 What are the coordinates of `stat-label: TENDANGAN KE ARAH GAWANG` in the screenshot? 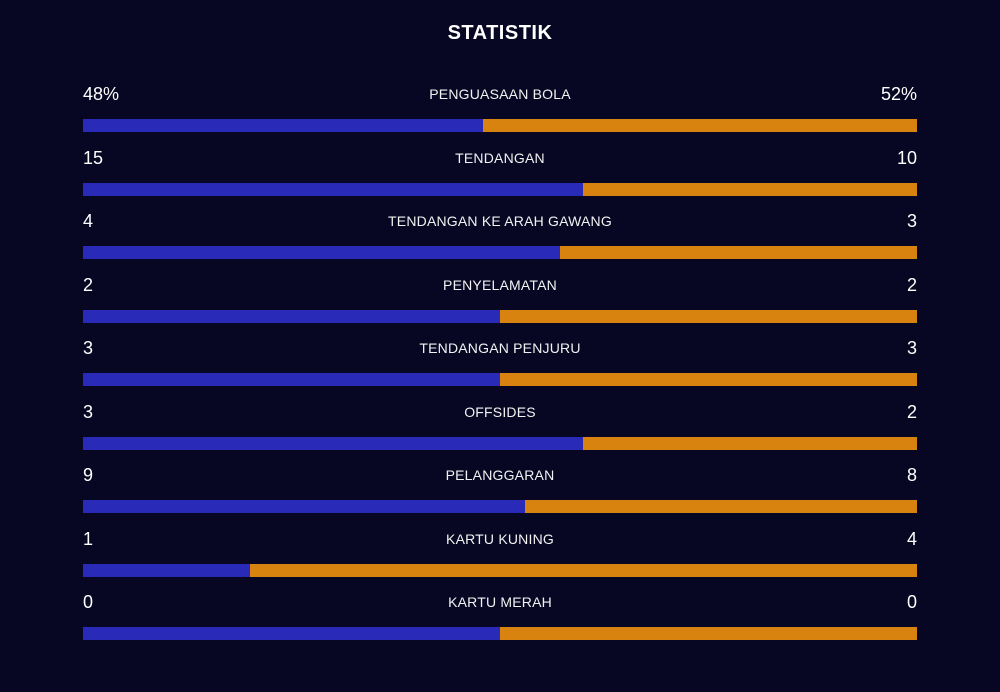 It's located at (500, 221).